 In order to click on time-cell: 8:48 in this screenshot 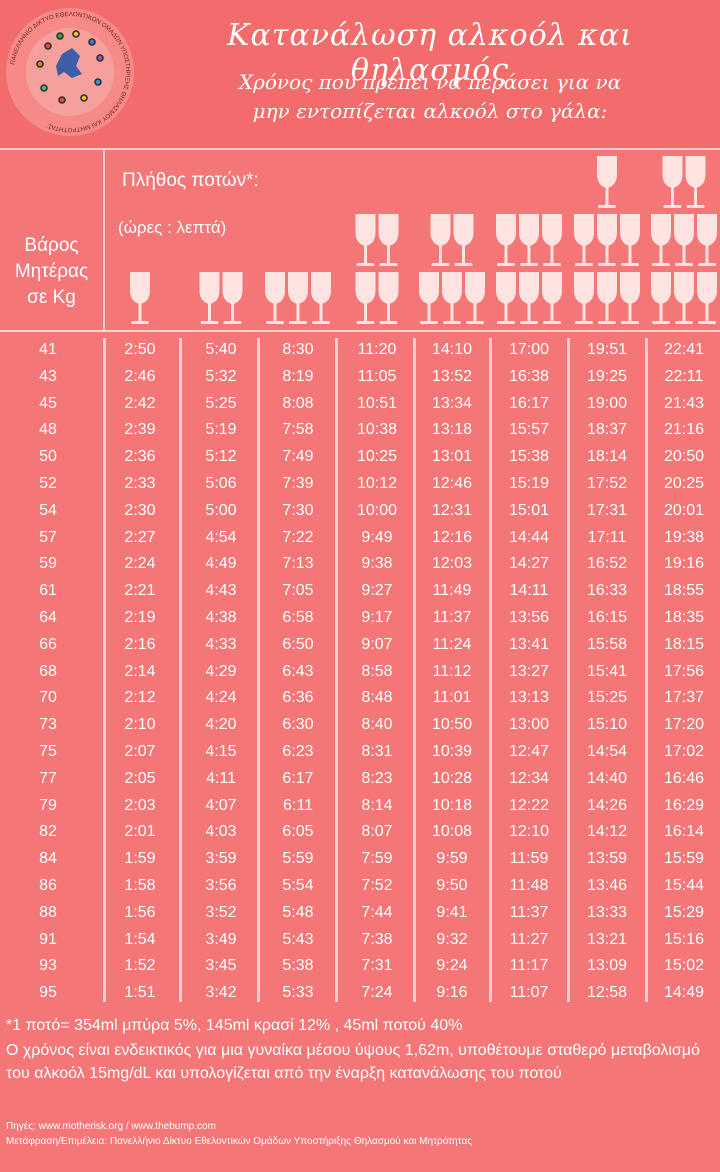, I will do `click(377, 698)`.